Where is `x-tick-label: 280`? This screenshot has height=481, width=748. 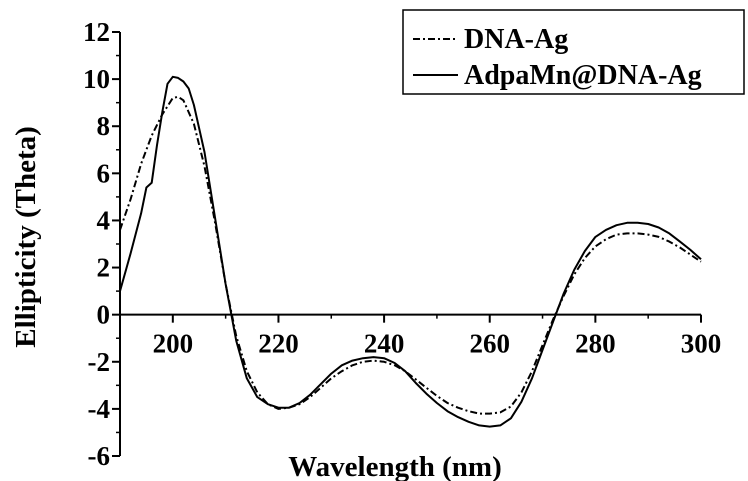
x-tick-label: 280 is located at coordinates (595, 344).